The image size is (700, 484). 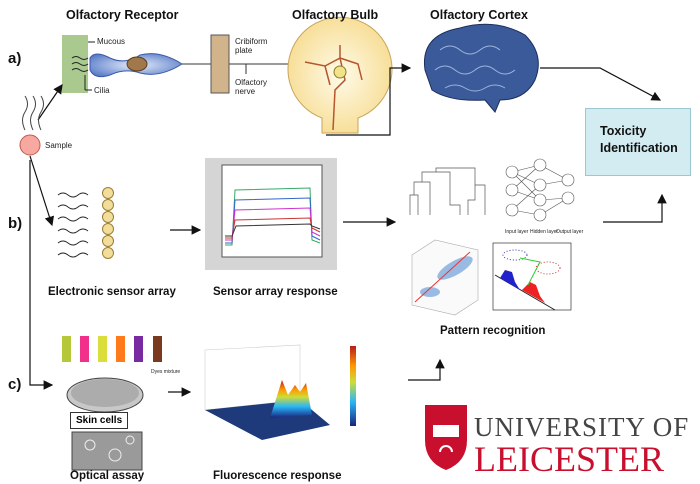 I want to click on dendrogram-illustration, so click(x=447, y=191).